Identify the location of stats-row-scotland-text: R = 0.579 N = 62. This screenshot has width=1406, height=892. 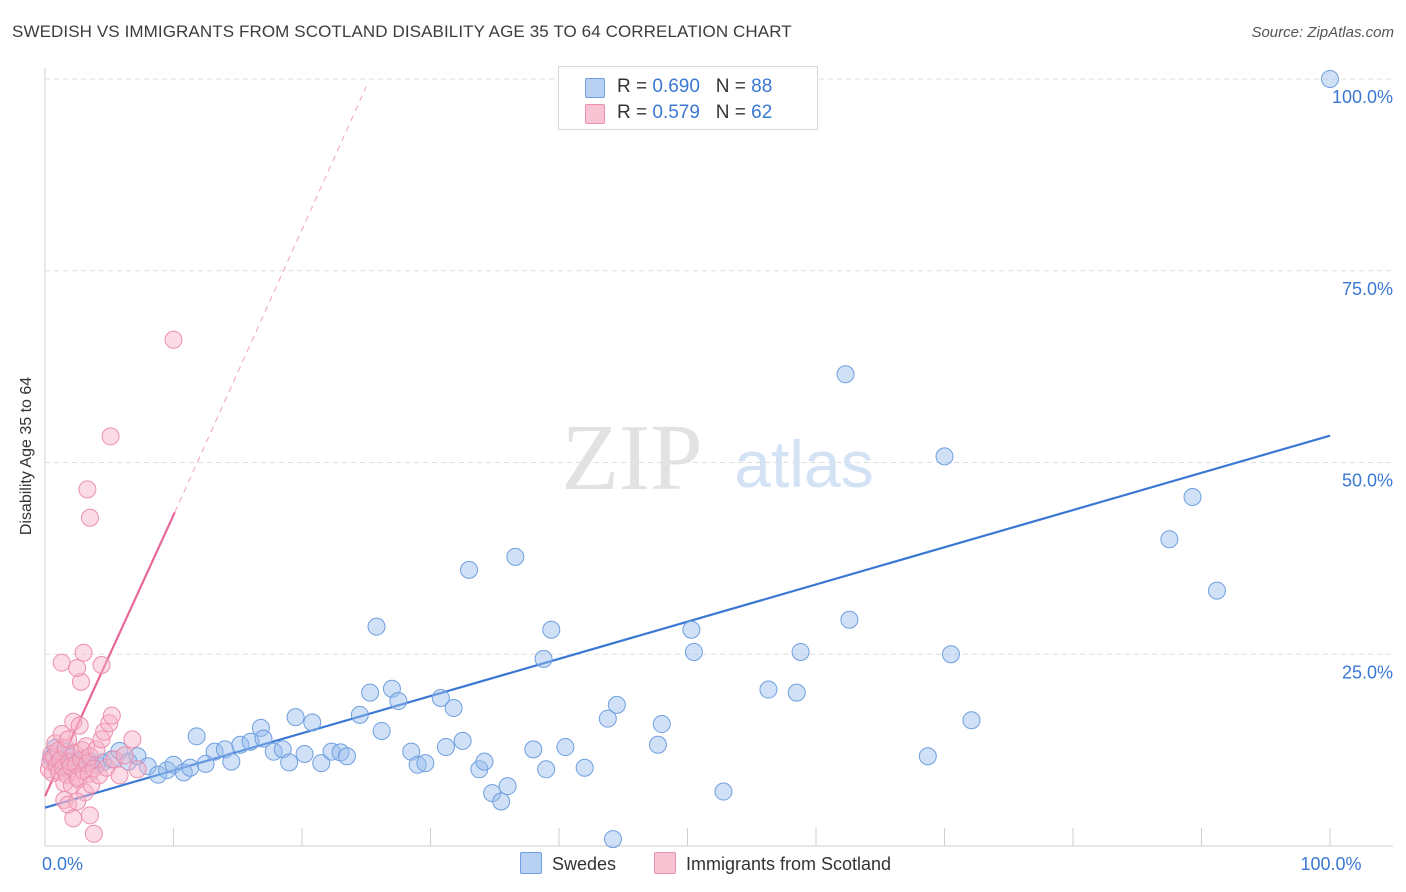
(694, 113).